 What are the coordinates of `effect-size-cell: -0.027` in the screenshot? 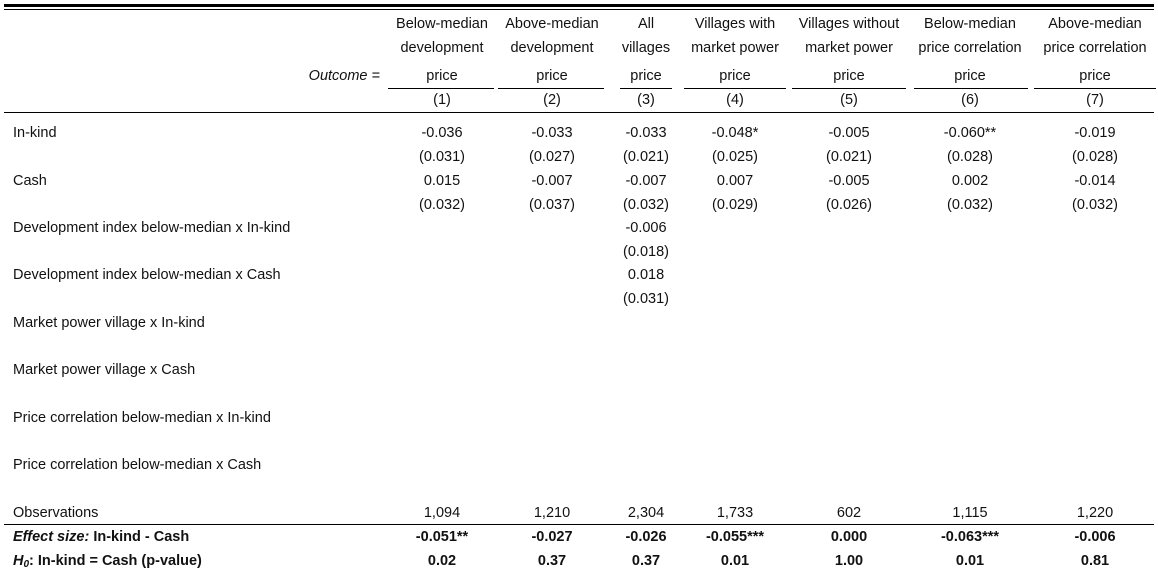 It's located at (552, 537).